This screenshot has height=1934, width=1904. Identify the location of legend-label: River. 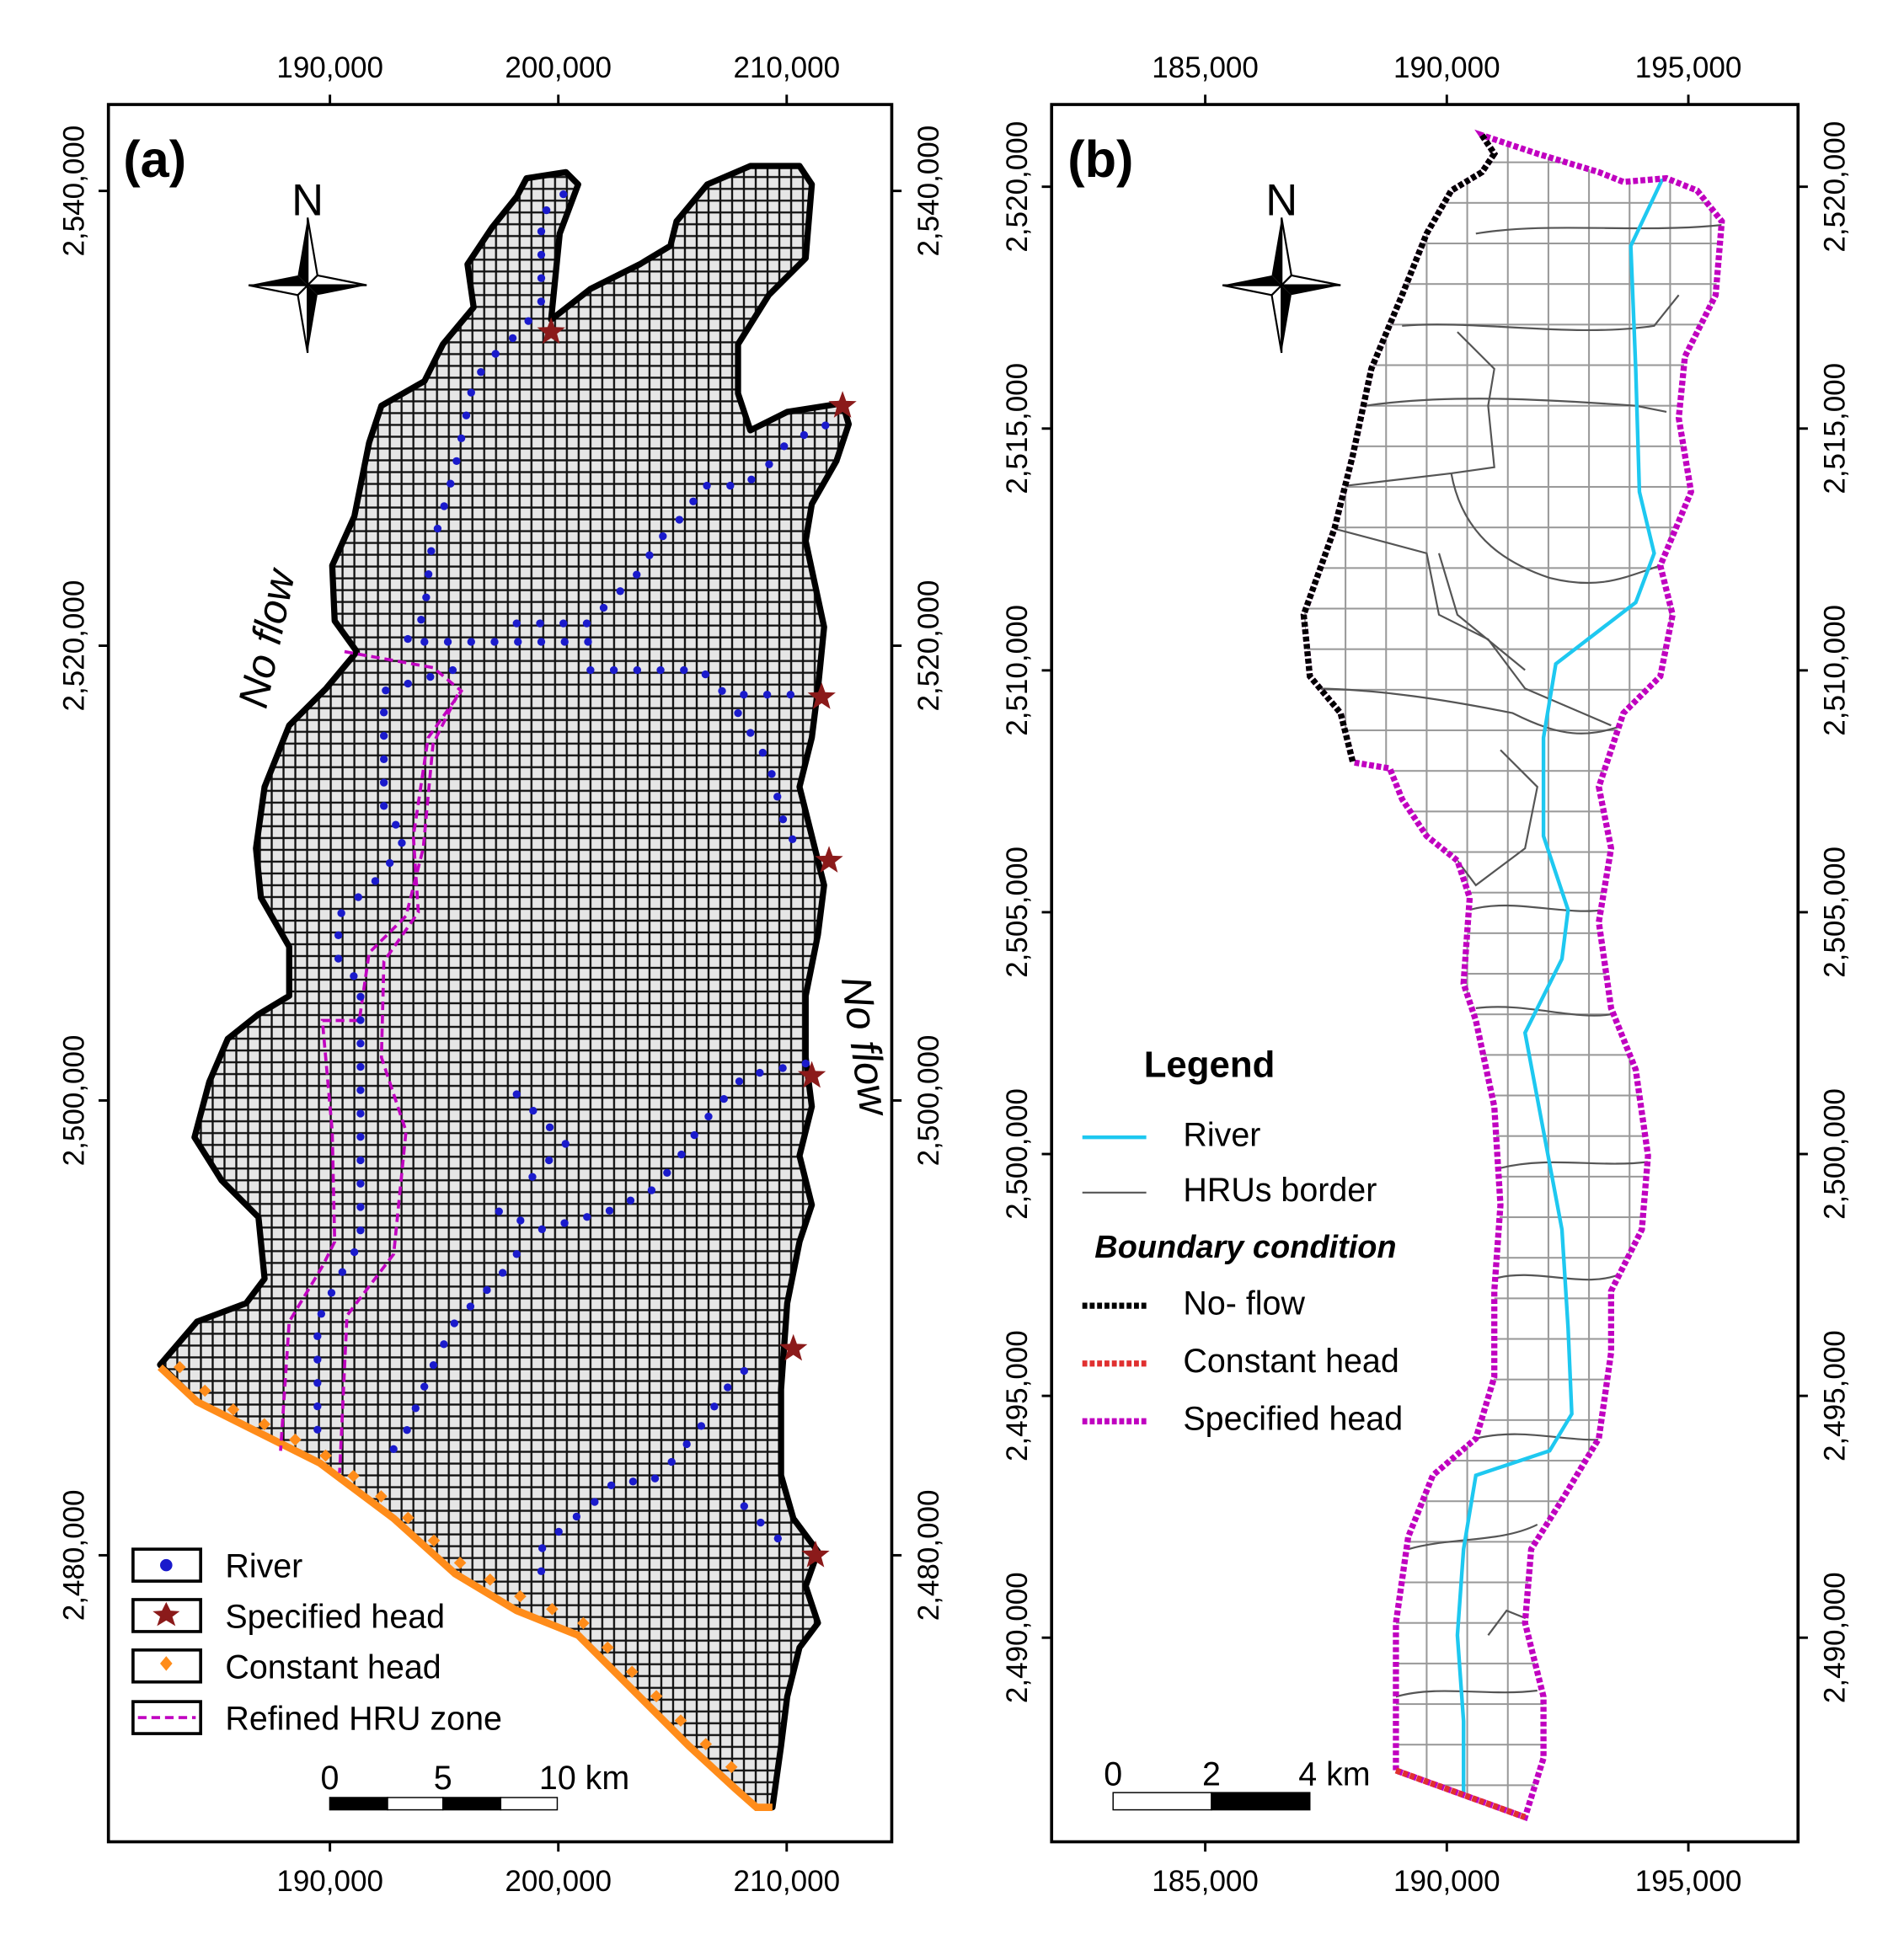
(1221, 1134).